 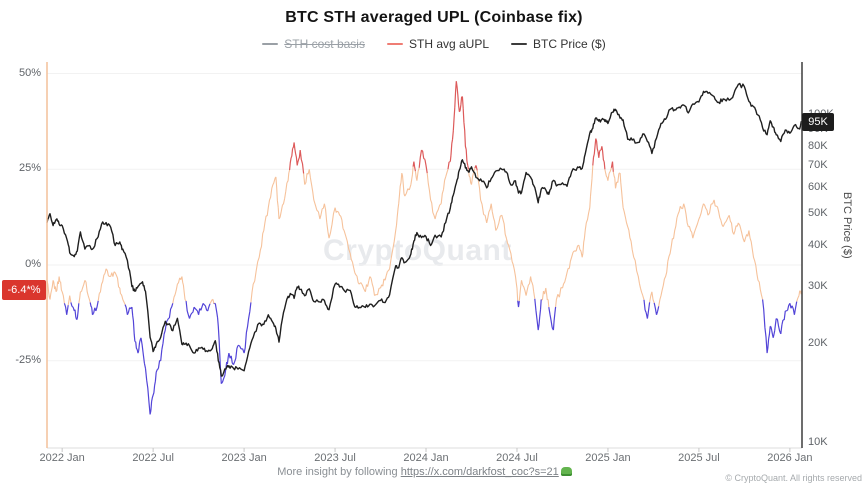 I want to click on right-axis-tick-label: 10K, so click(x=818, y=442).